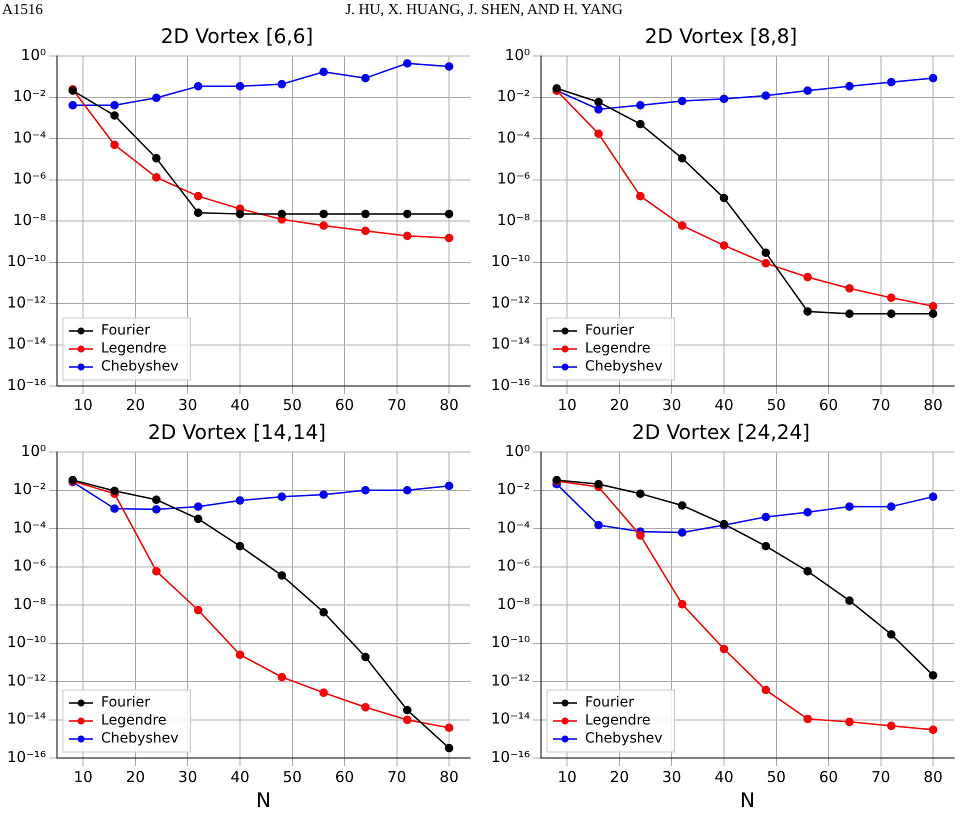  I want to click on text: A1516, so click(22, 10).